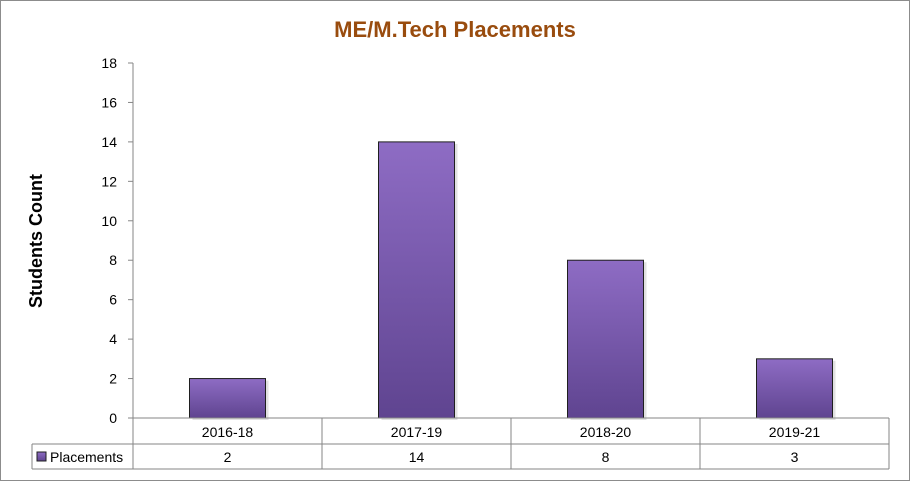 Image resolution: width=910 pixels, height=482 pixels. I want to click on chart-title: ME/M.Tech Placements, so click(455, 29).